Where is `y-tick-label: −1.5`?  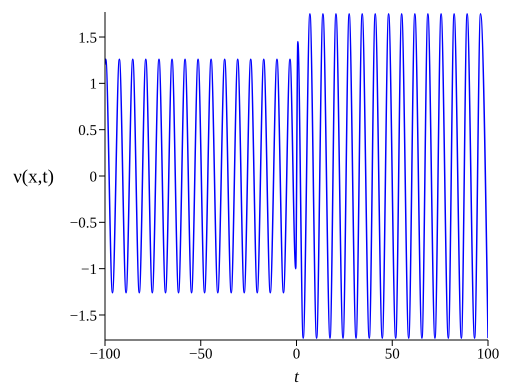 y-tick-label: −1.5 is located at coordinates (83, 316).